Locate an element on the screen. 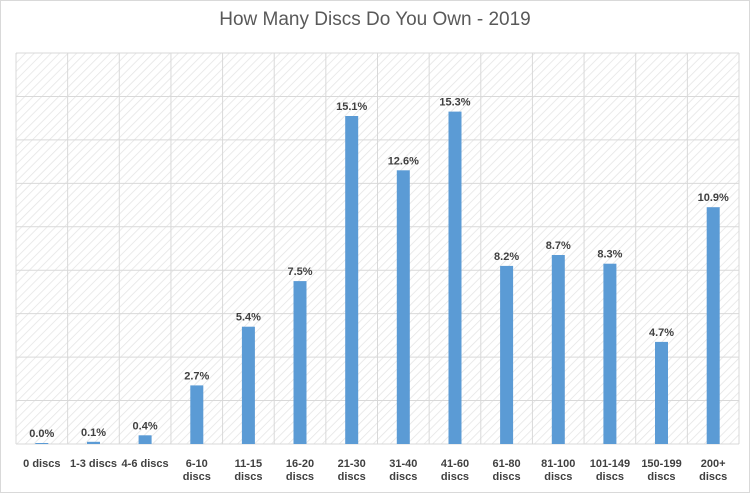  data-label: 5.4% is located at coordinates (248, 318).